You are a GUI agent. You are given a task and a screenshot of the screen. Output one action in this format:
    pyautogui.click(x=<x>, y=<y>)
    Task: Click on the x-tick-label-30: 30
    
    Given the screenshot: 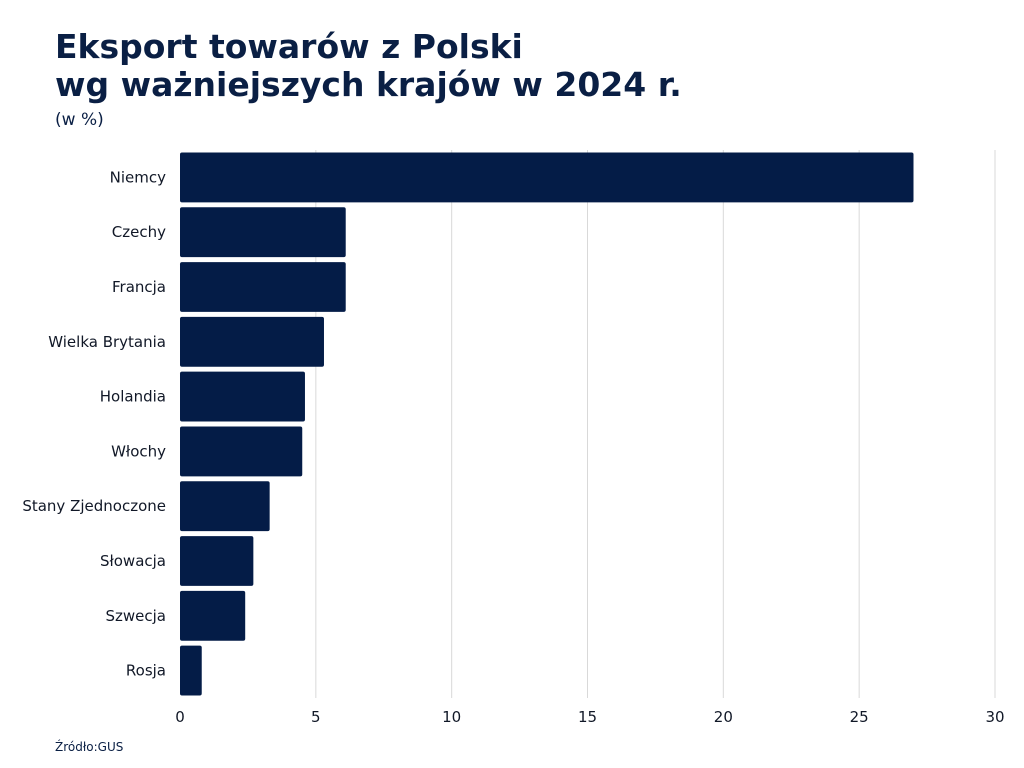 What is the action you would take?
    pyautogui.click(x=994, y=717)
    